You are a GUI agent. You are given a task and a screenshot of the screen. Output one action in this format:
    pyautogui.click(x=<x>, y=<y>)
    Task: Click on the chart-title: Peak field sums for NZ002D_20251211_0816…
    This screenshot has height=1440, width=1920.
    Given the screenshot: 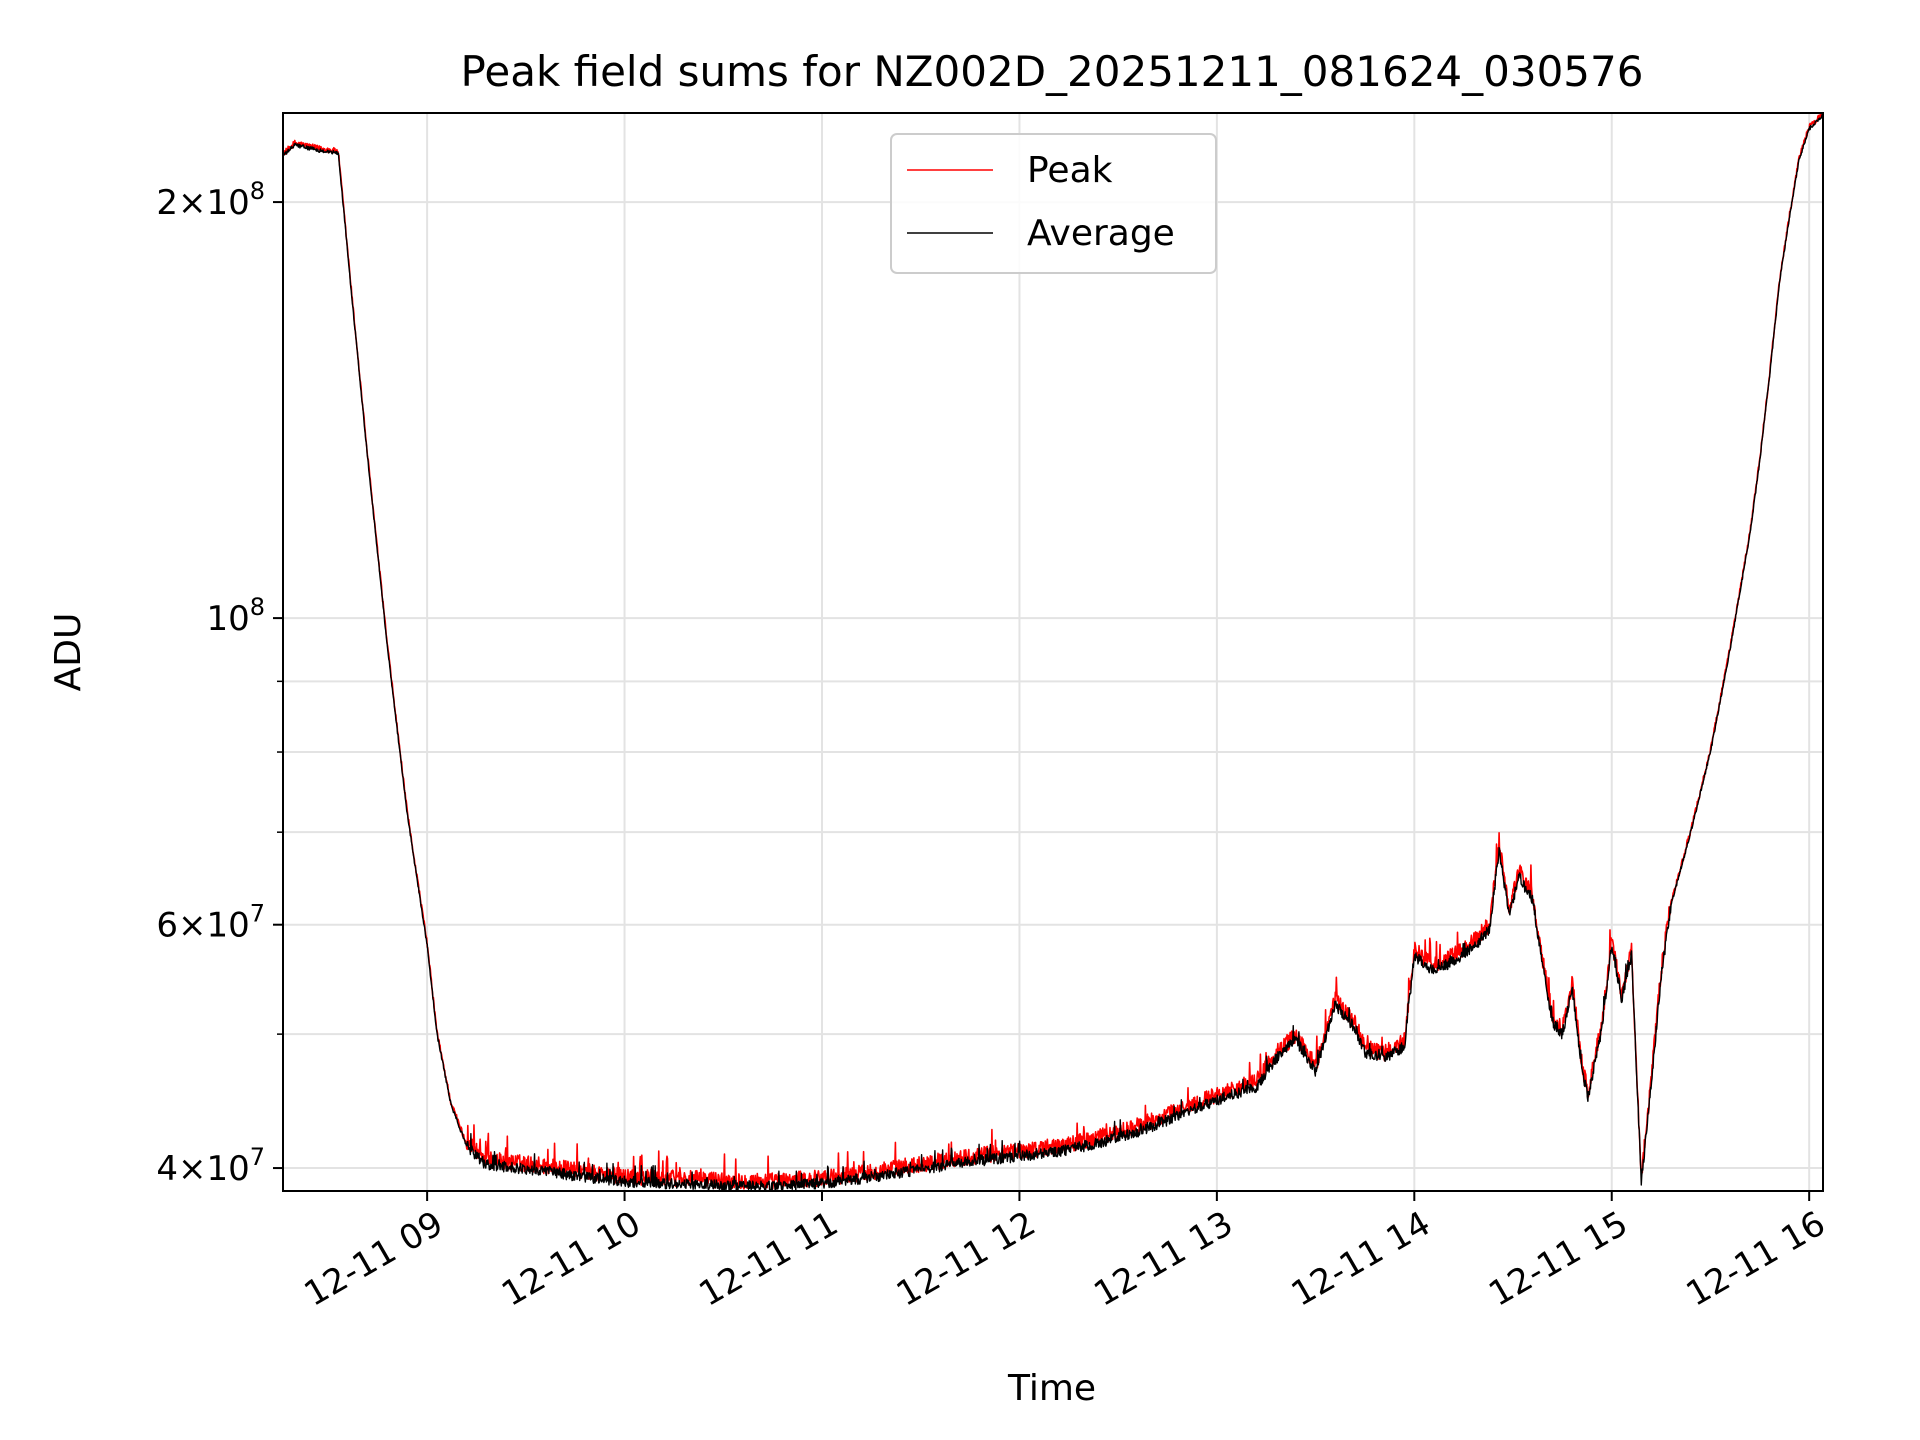 What is the action you would take?
    pyautogui.click(x=1052, y=71)
    